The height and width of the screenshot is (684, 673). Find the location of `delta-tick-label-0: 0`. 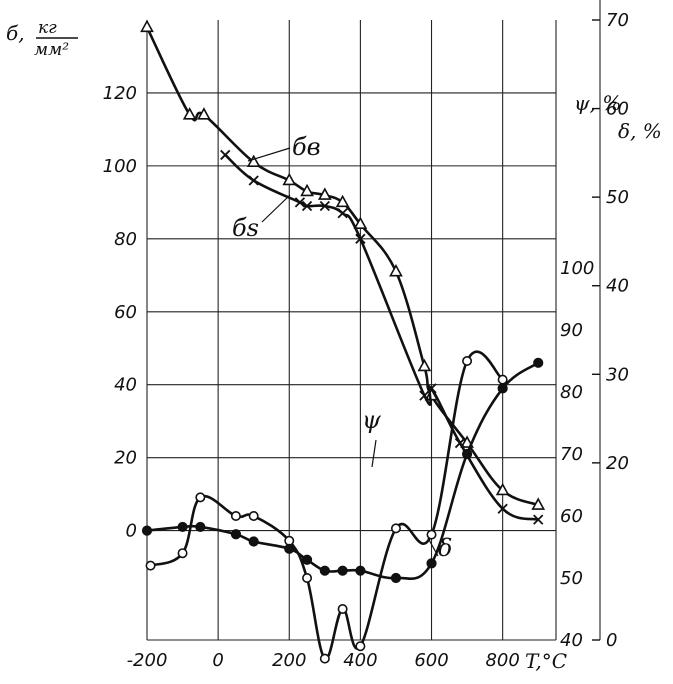

delta-tick-label-0: 0 is located at coordinates (611, 640).